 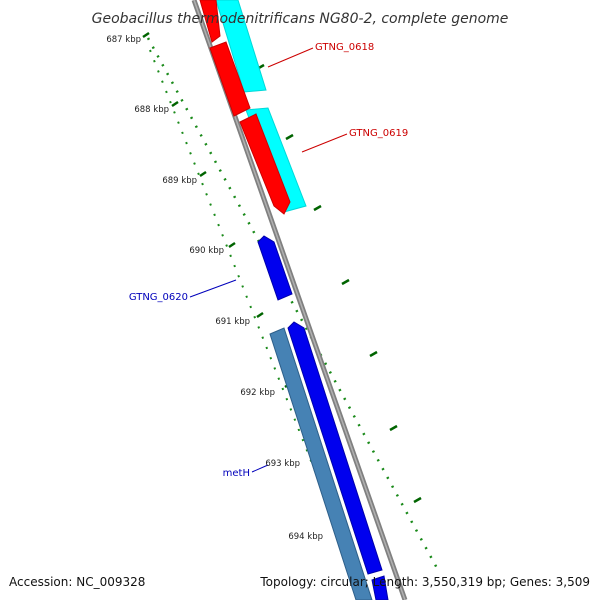 What do you see at coordinates (151, 110) in the screenshot?
I see `tick-label-688: 688 kbp` at bounding box center [151, 110].